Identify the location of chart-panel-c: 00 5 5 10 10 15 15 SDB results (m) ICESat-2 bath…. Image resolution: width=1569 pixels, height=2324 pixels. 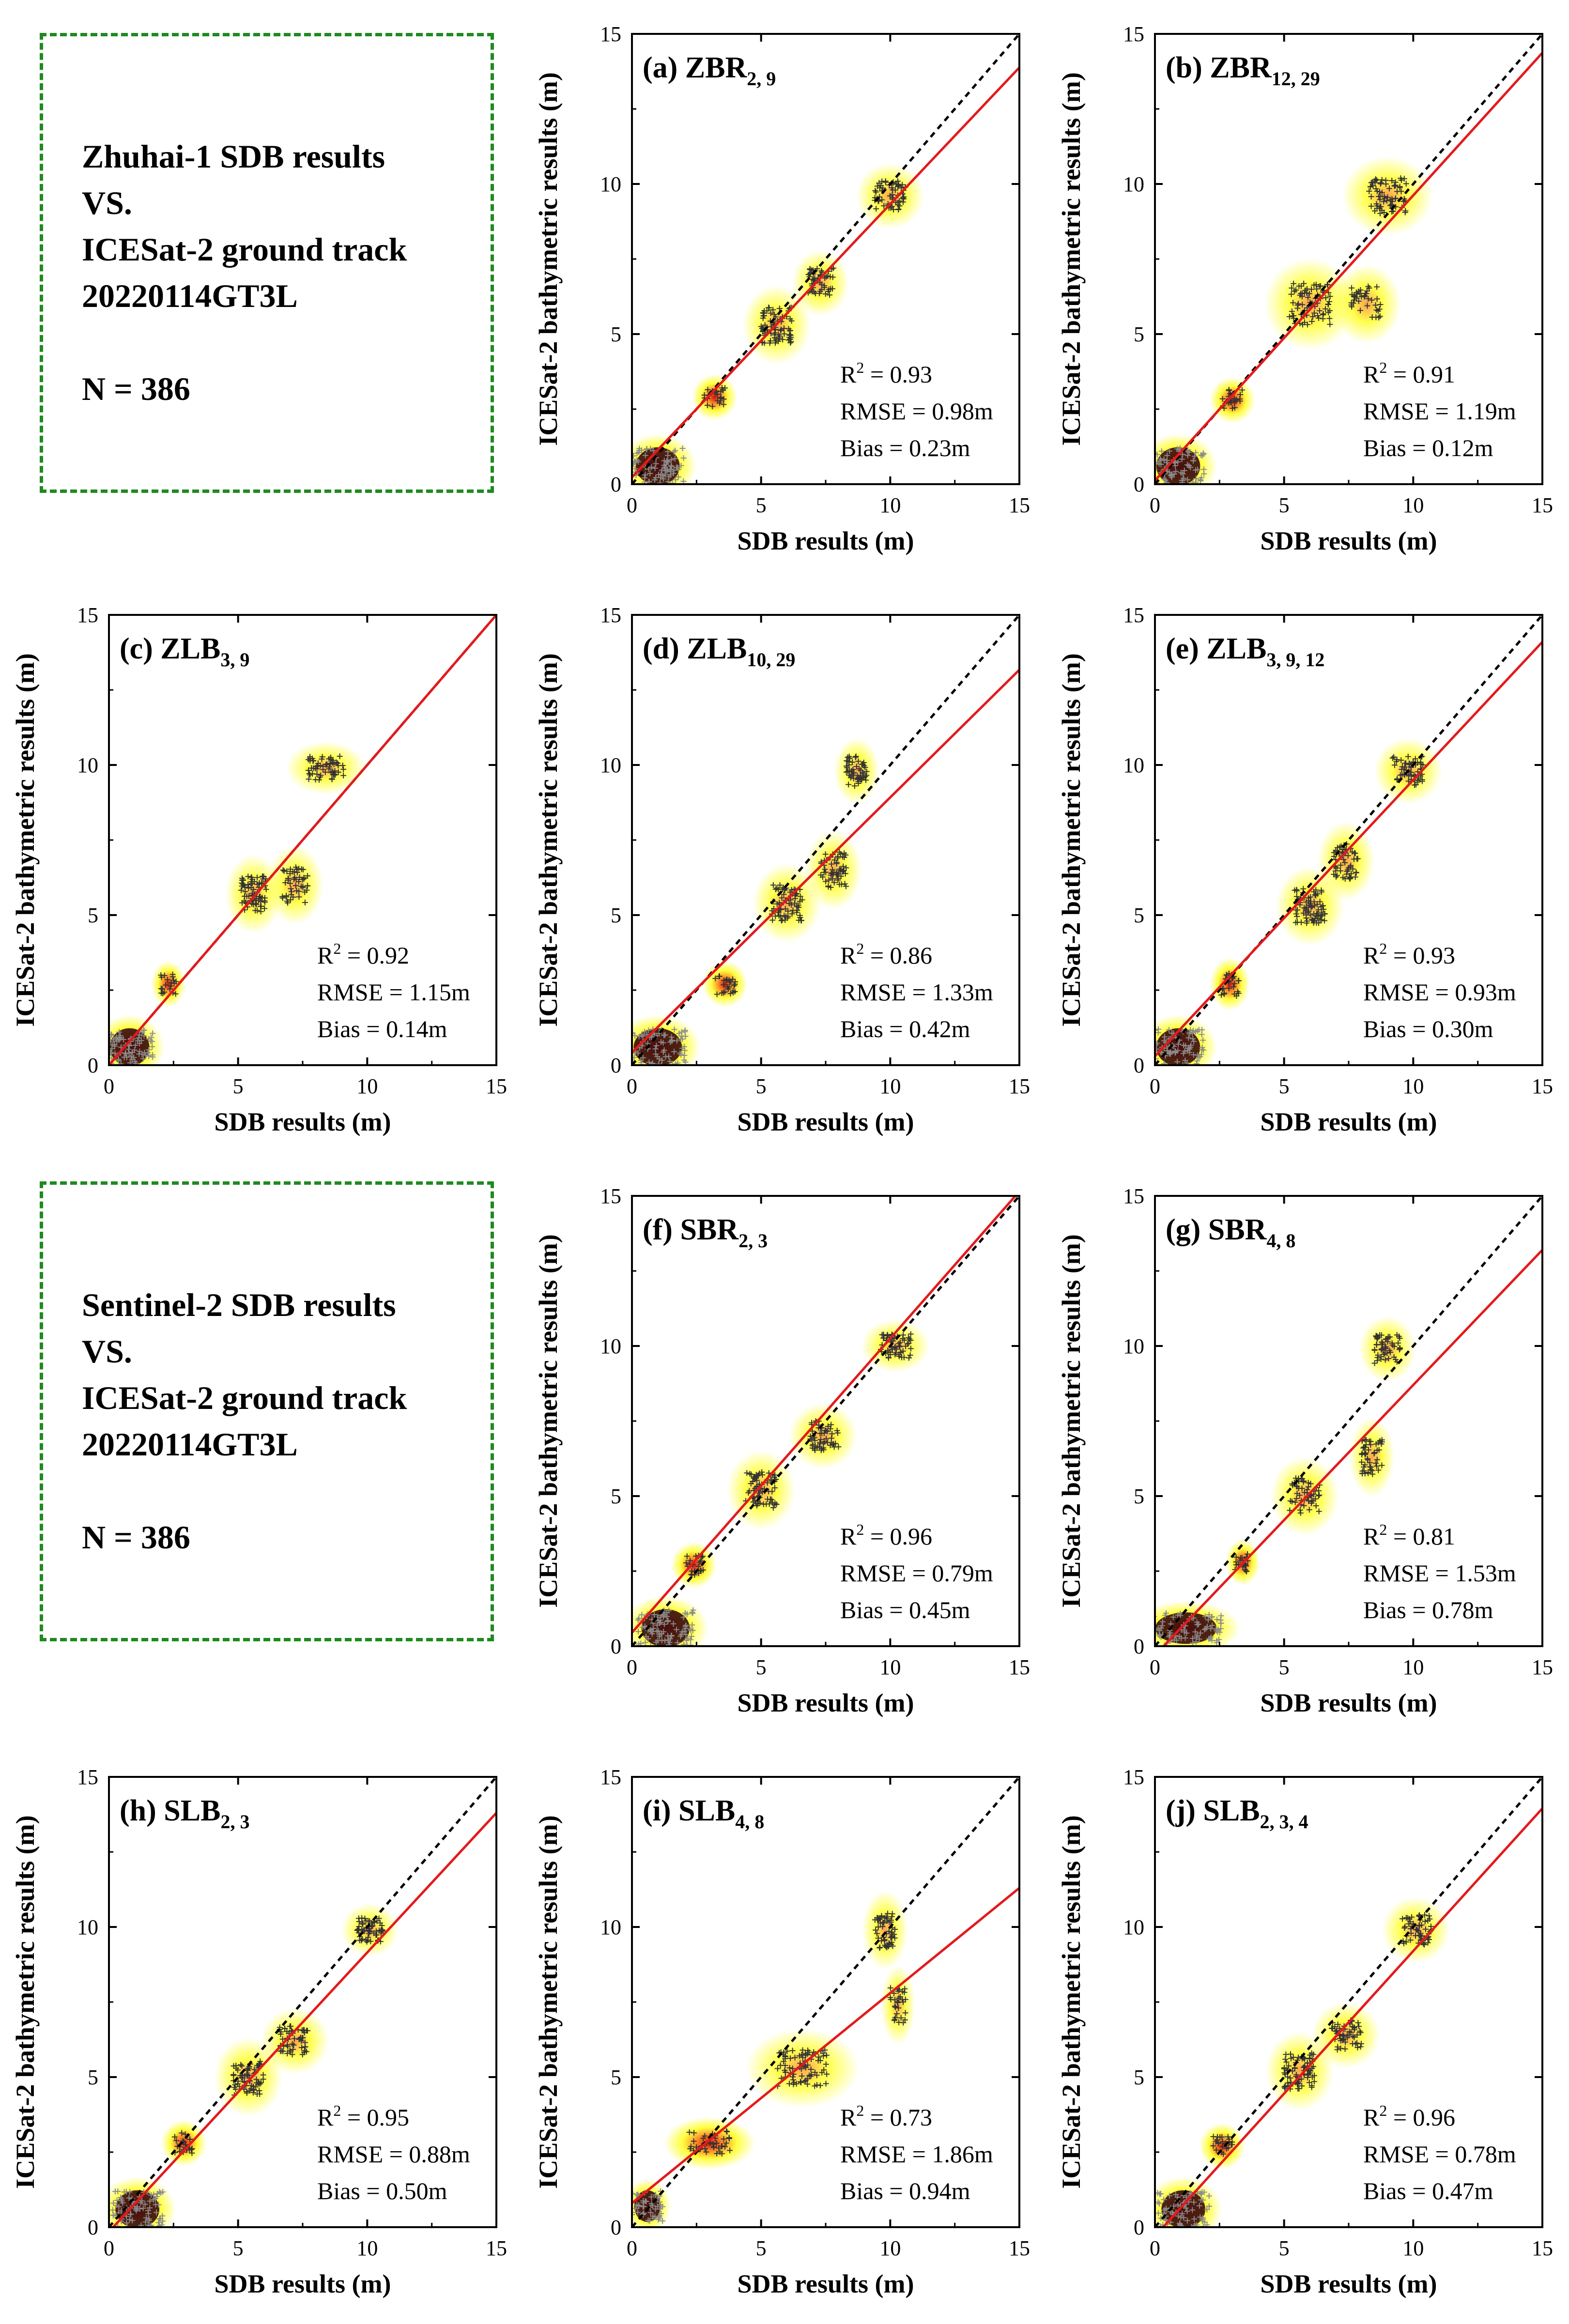
(259, 870).